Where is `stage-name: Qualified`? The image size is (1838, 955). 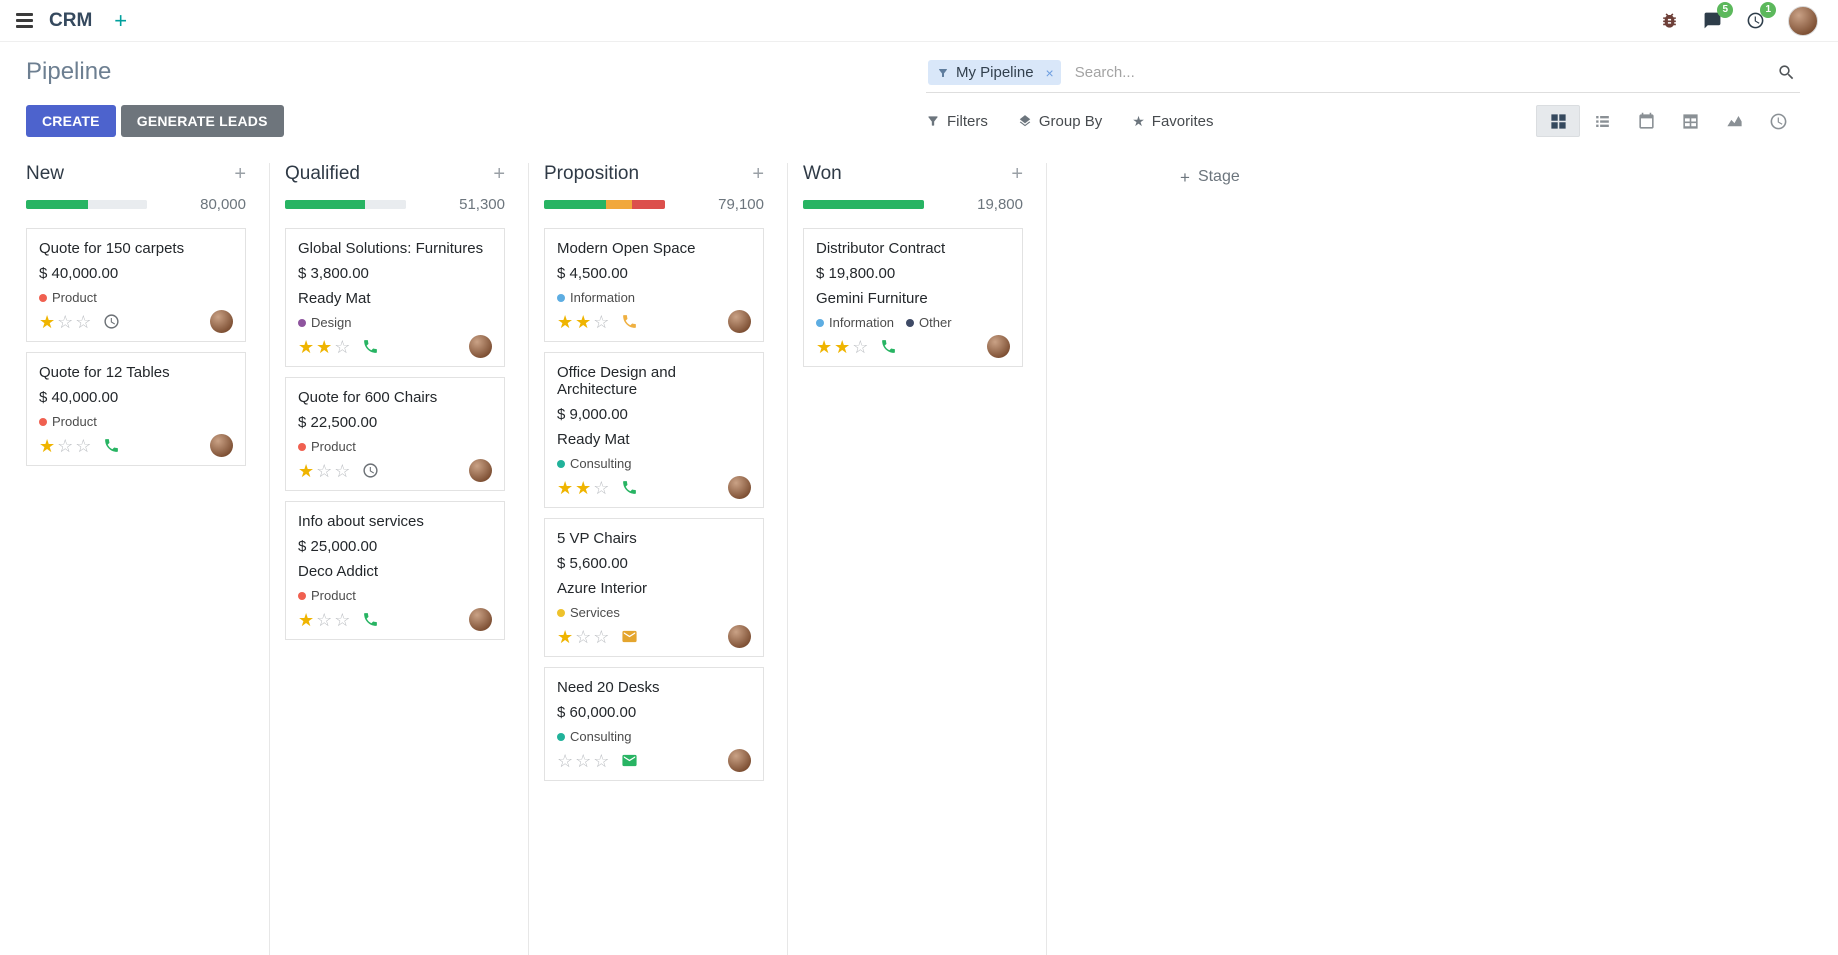
stage-name: Qualified is located at coordinates (322, 173).